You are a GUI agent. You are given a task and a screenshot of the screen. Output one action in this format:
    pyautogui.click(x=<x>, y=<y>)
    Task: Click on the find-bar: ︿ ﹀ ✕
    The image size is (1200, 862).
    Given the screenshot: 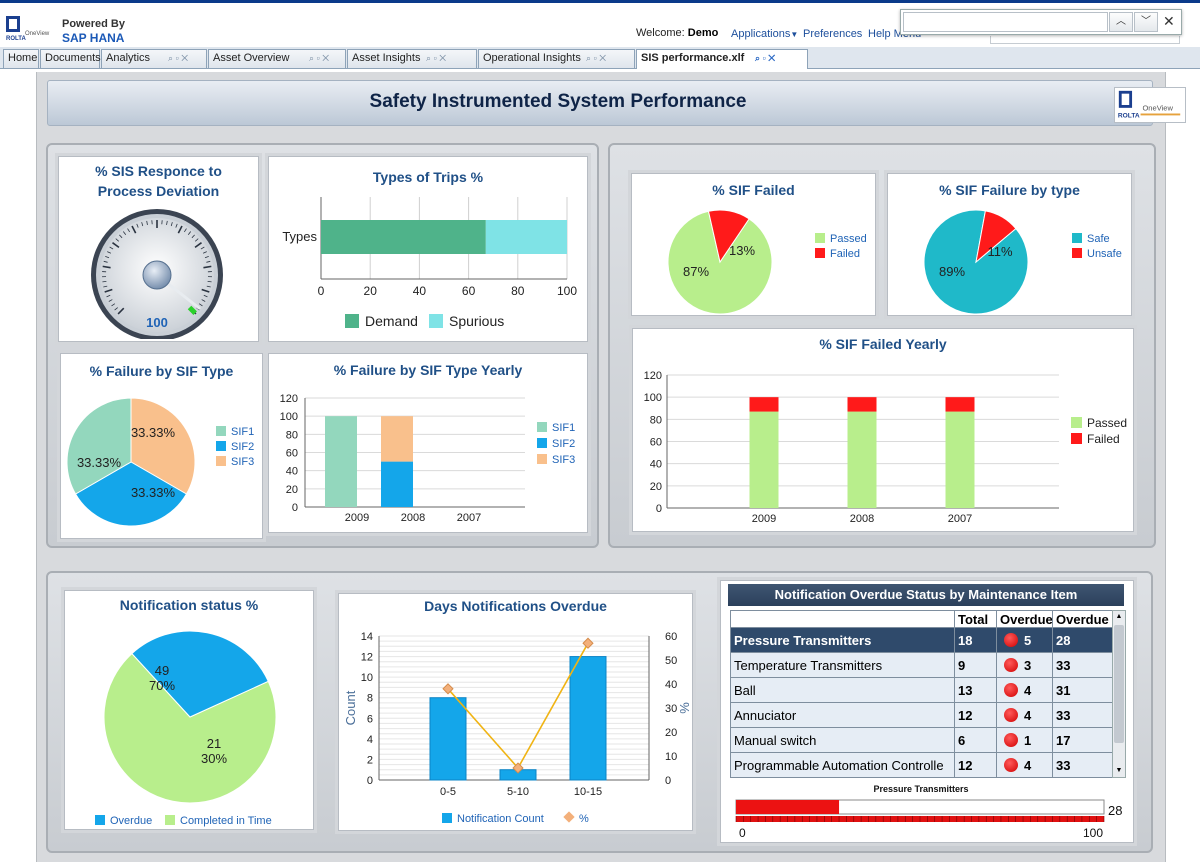 What is the action you would take?
    pyautogui.click(x=1041, y=22)
    